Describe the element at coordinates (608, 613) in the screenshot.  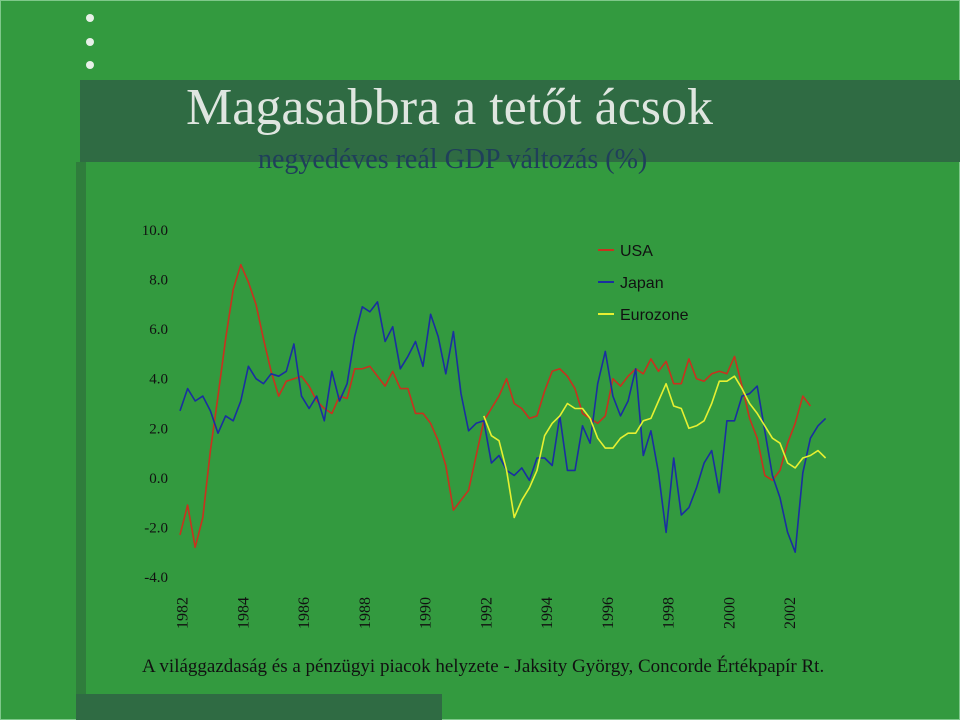
I see `x-tick-label: 1996` at that location.